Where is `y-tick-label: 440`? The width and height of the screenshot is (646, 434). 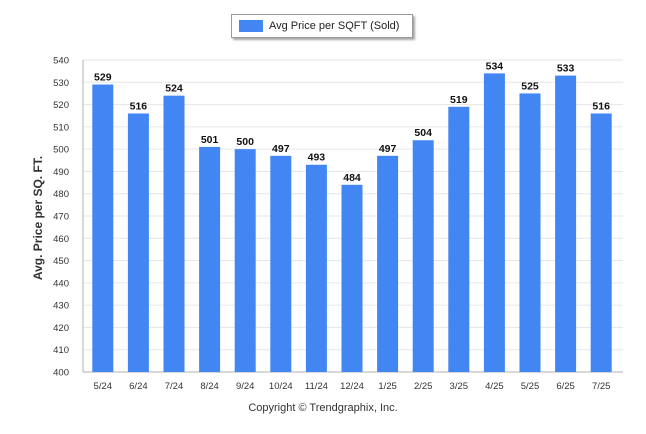 y-tick-label: 440 is located at coordinates (61, 283).